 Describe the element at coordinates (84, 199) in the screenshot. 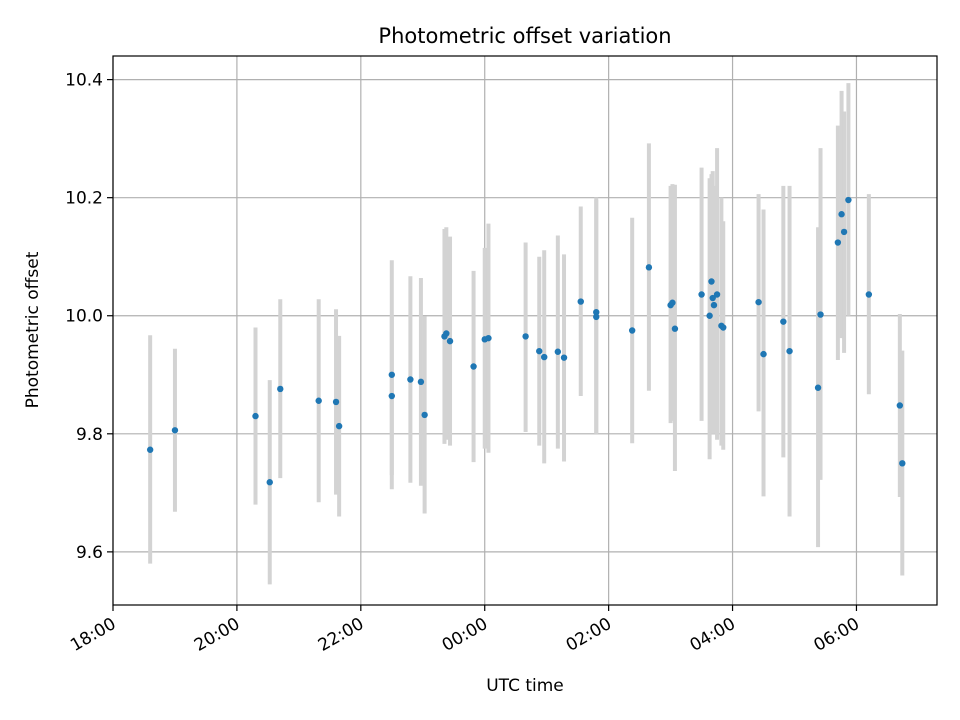

I see `y-tick-label: 10.2` at that location.